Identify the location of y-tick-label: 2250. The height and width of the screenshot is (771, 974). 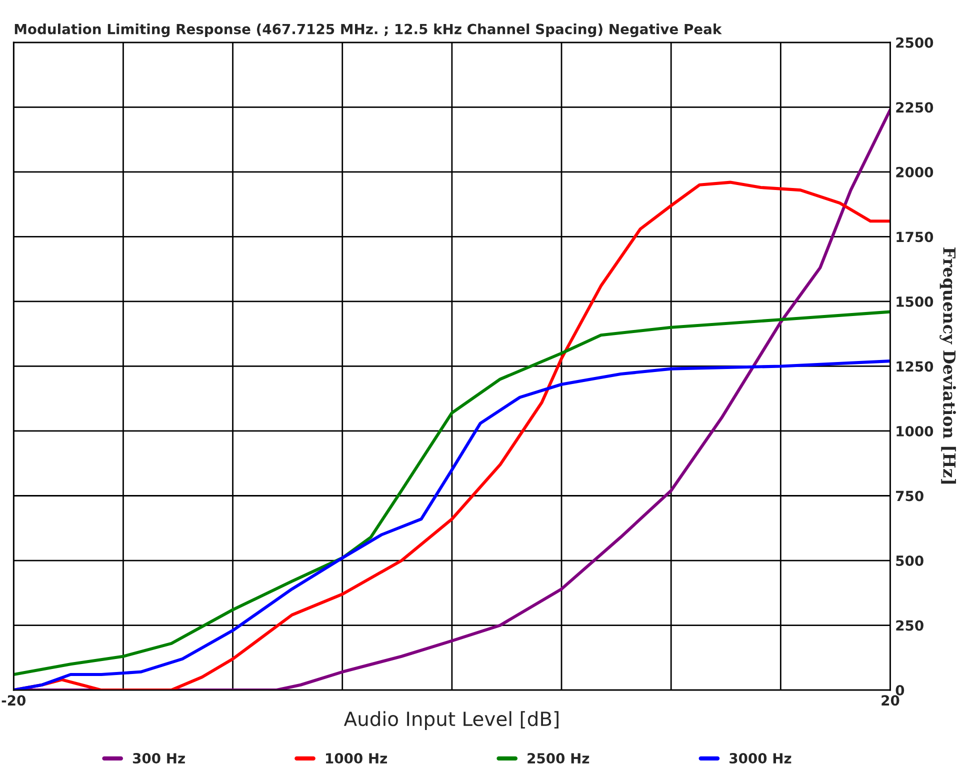
(915, 107).